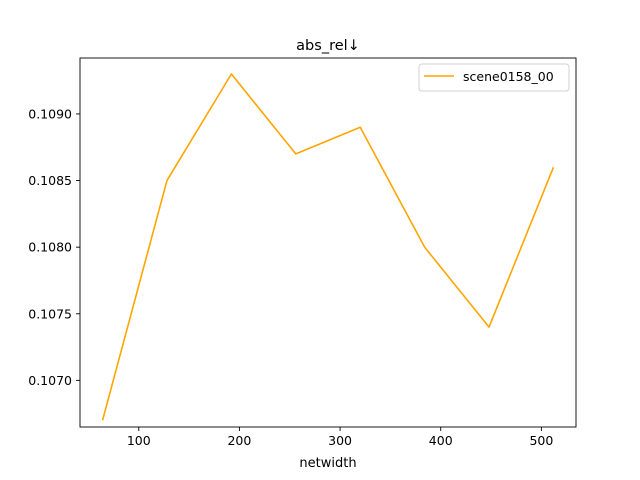 Image resolution: width=640 pixels, height=480 pixels. I want to click on legend: scene0158_00, so click(494, 77).